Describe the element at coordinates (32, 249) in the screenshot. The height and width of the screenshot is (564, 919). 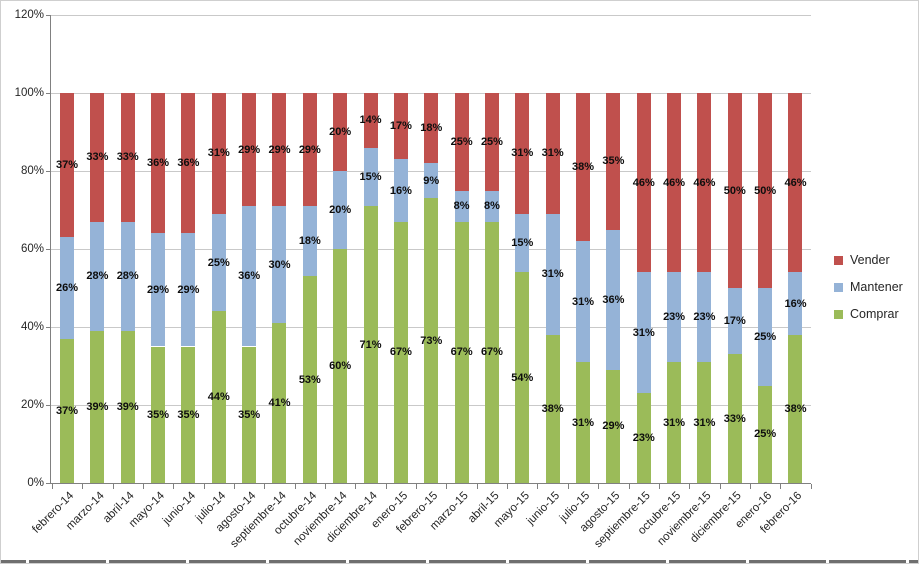
I see `y-axis-label: 60%` at that location.